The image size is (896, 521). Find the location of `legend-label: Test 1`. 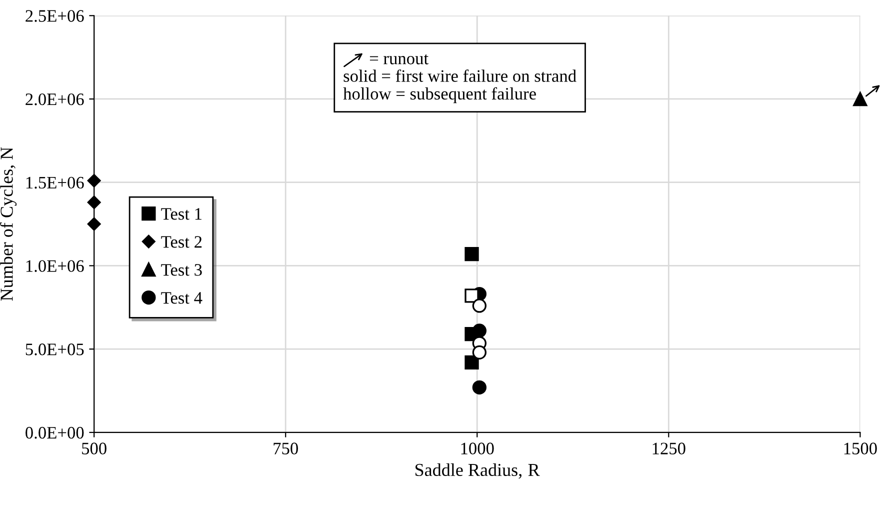

legend-label: Test 1 is located at coordinates (181, 214).